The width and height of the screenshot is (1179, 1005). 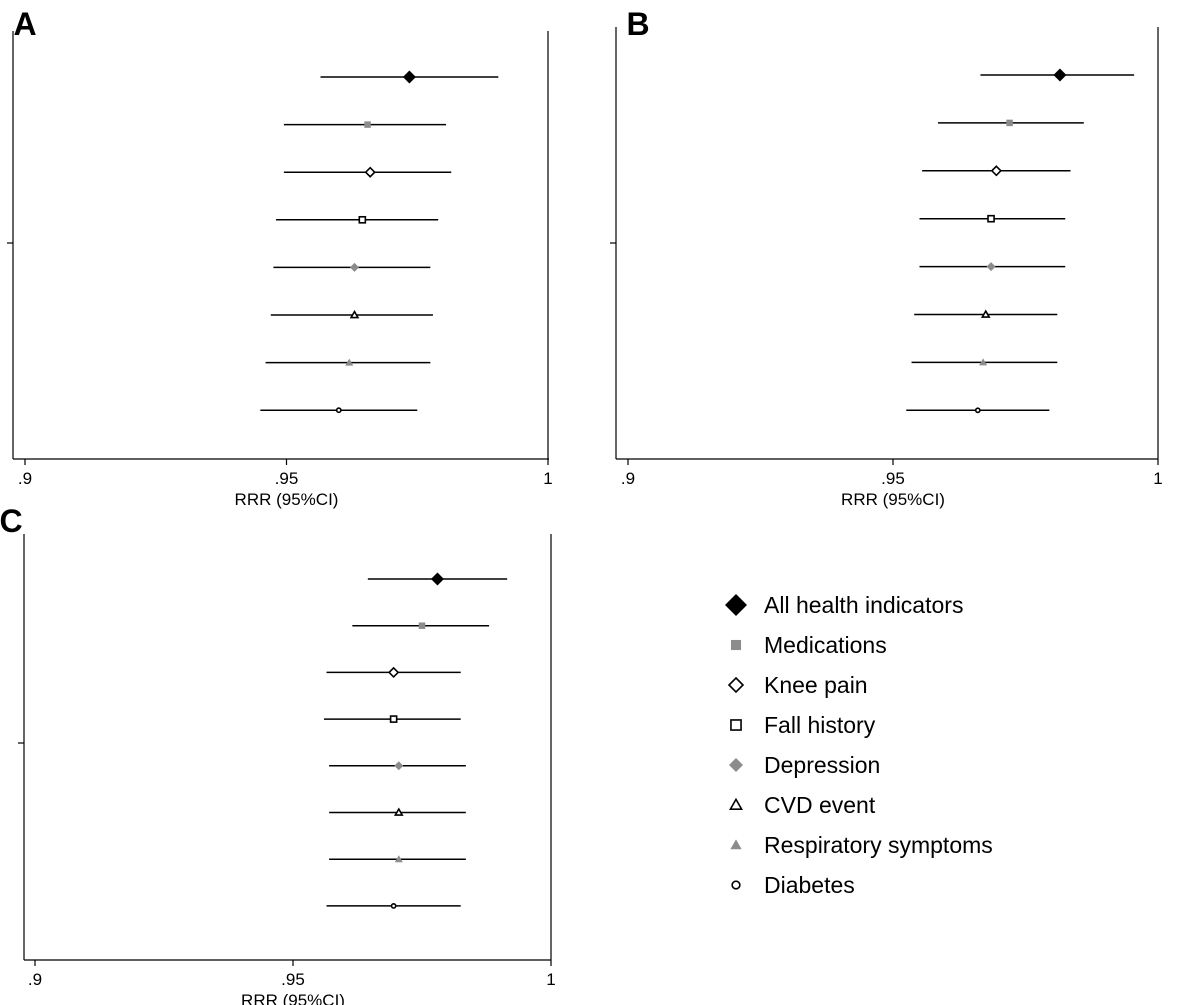 What do you see at coordinates (878, 845) in the screenshot?
I see `legend-label: Respiratory symptoms` at bounding box center [878, 845].